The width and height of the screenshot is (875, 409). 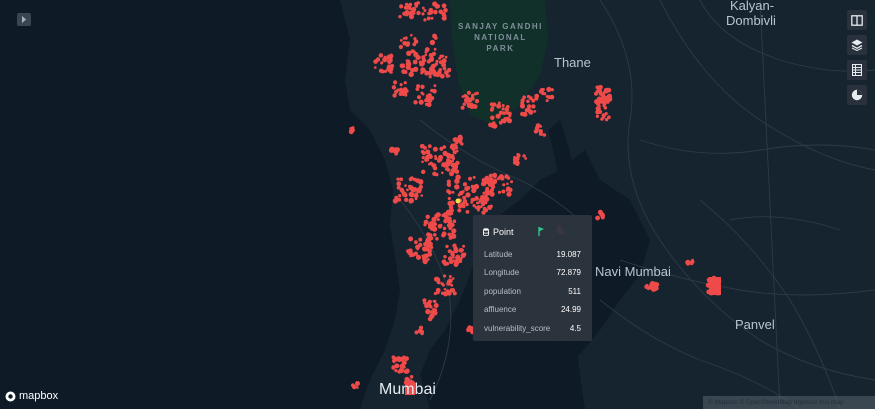 What do you see at coordinates (31, 396) in the screenshot?
I see `mapbox-logo: mapbox` at bounding box center [31, 396].